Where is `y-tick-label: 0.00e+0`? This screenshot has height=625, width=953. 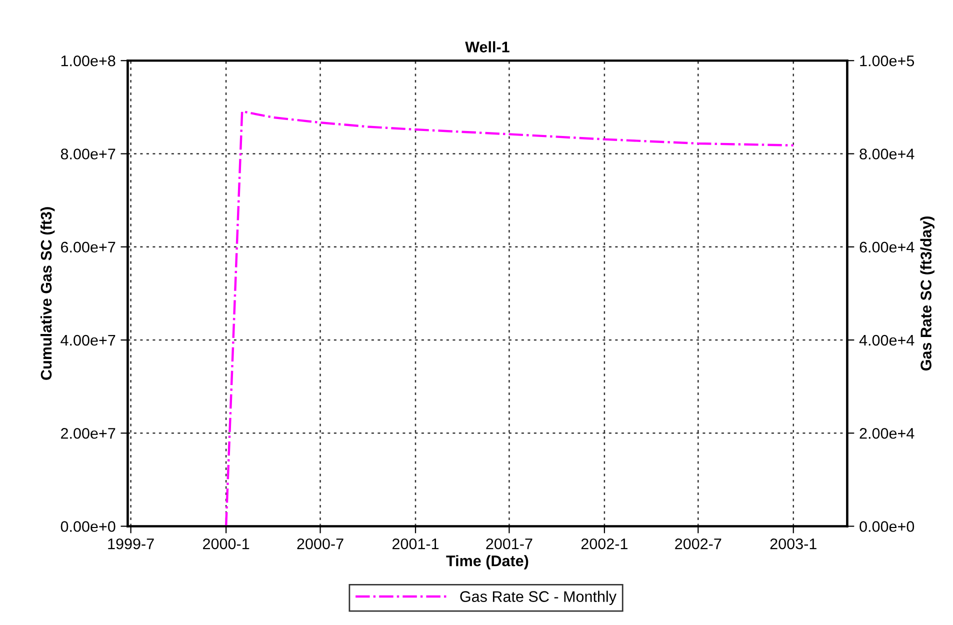 y-tick-label: 0.00e+0 is located at coordinates (88, 526).